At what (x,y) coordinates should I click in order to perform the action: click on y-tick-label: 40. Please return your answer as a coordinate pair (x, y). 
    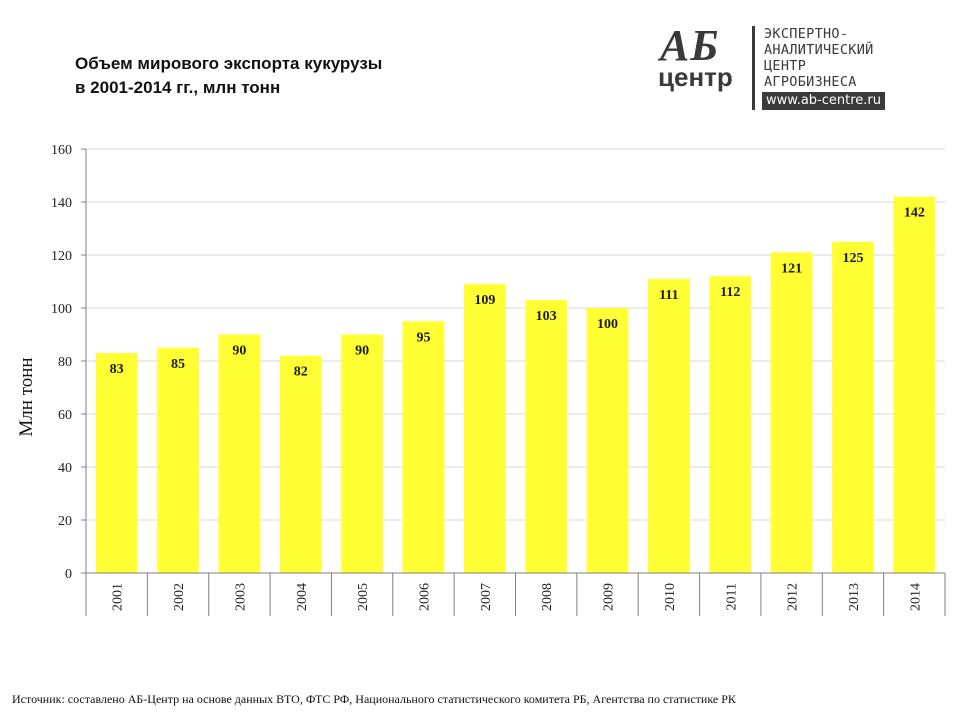
    Looking at the image, I should click on (65, 468).